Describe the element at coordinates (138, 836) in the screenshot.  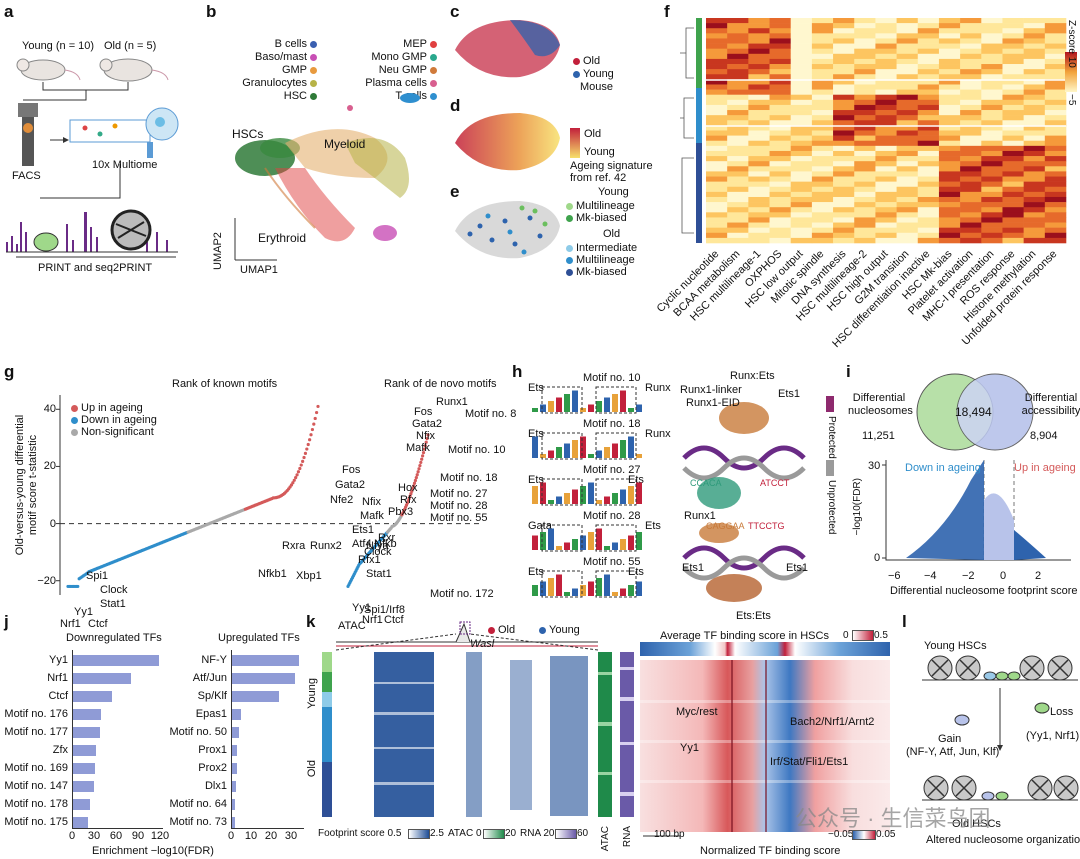
I see `bar-xtick-down: 90` at that location.